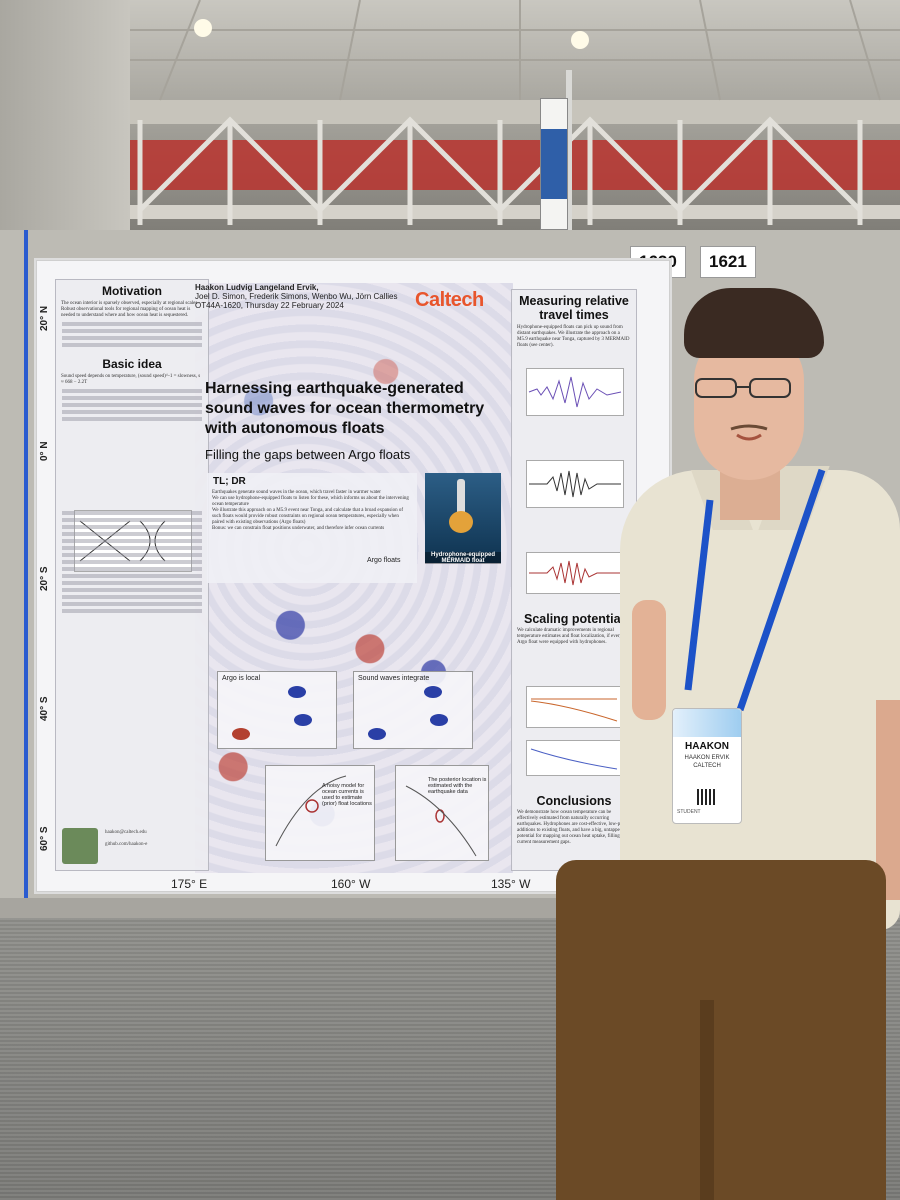  Describe the element at coordinates (754, 323) in the screenshot. I see `person-hair` at that location.